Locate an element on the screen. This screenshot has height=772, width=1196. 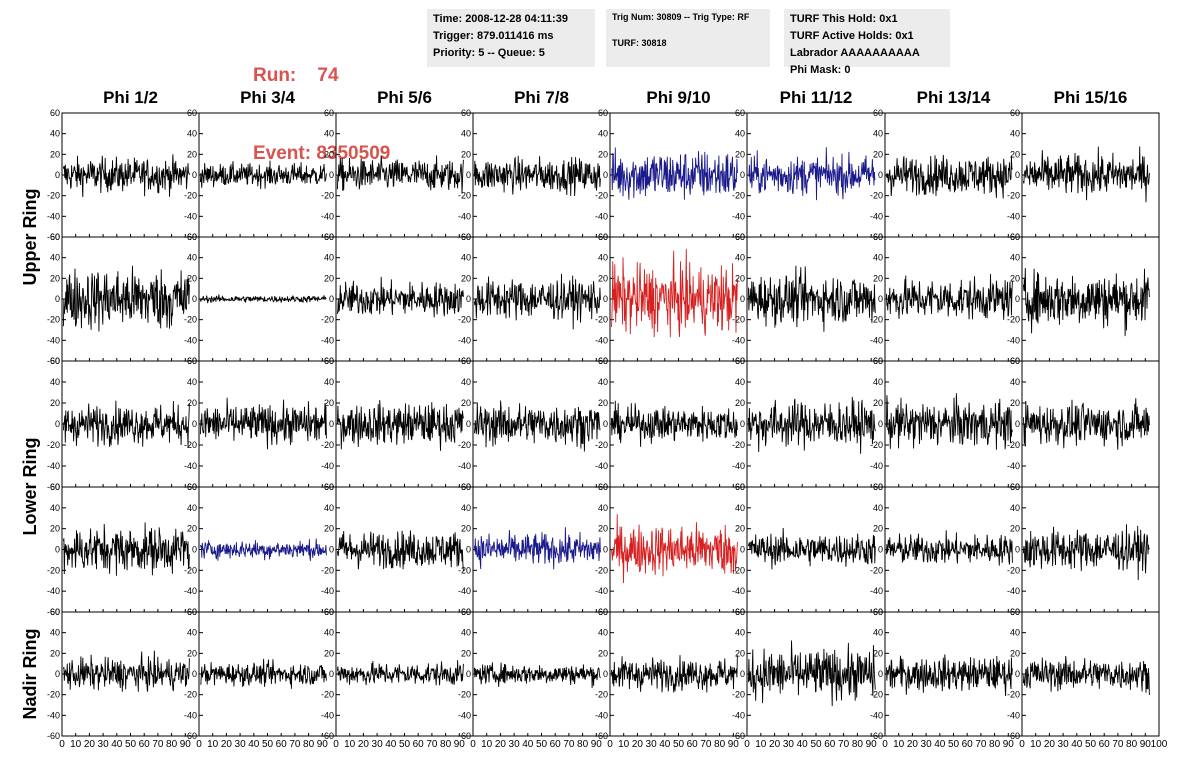
turf-line: TURF: 30818 is located at coordinates (639, 43).